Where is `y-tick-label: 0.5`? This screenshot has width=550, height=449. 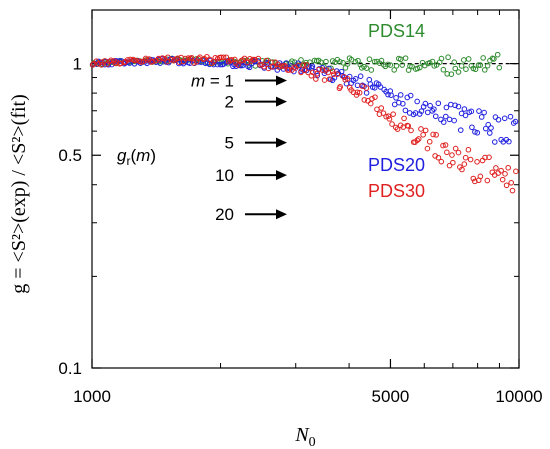 y-tick-label: 0.5 is located at coordinates (70, 155).